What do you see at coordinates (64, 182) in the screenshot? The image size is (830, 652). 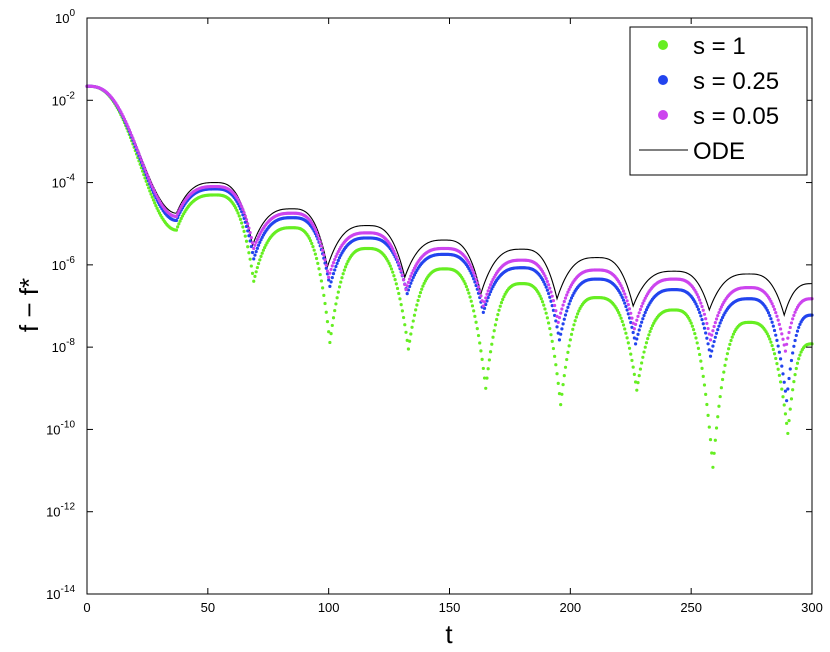 I see `y-tick-label: 10-4` at bounding box center [64, 182].